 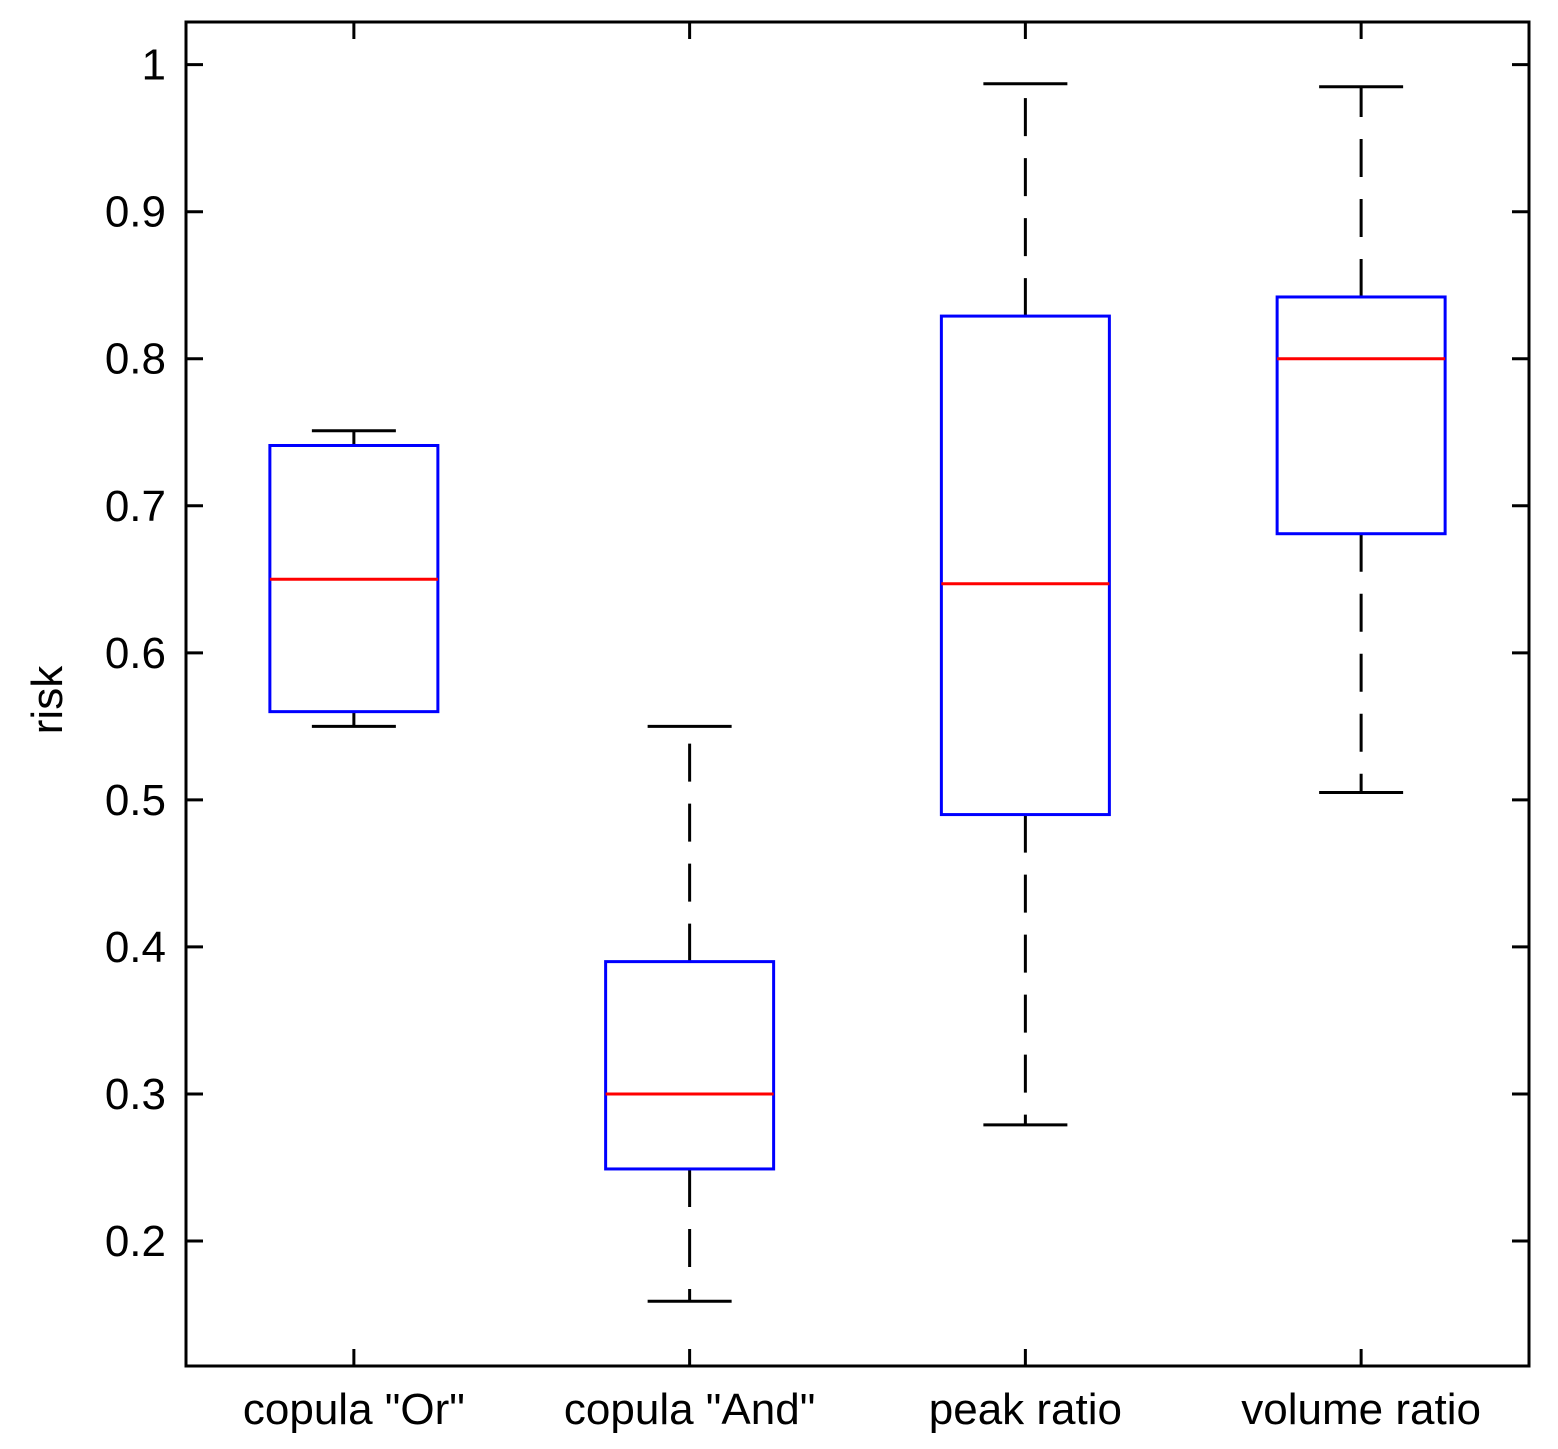 I want to click on y-tick-label: 0.5, so click(x=135, y=800).